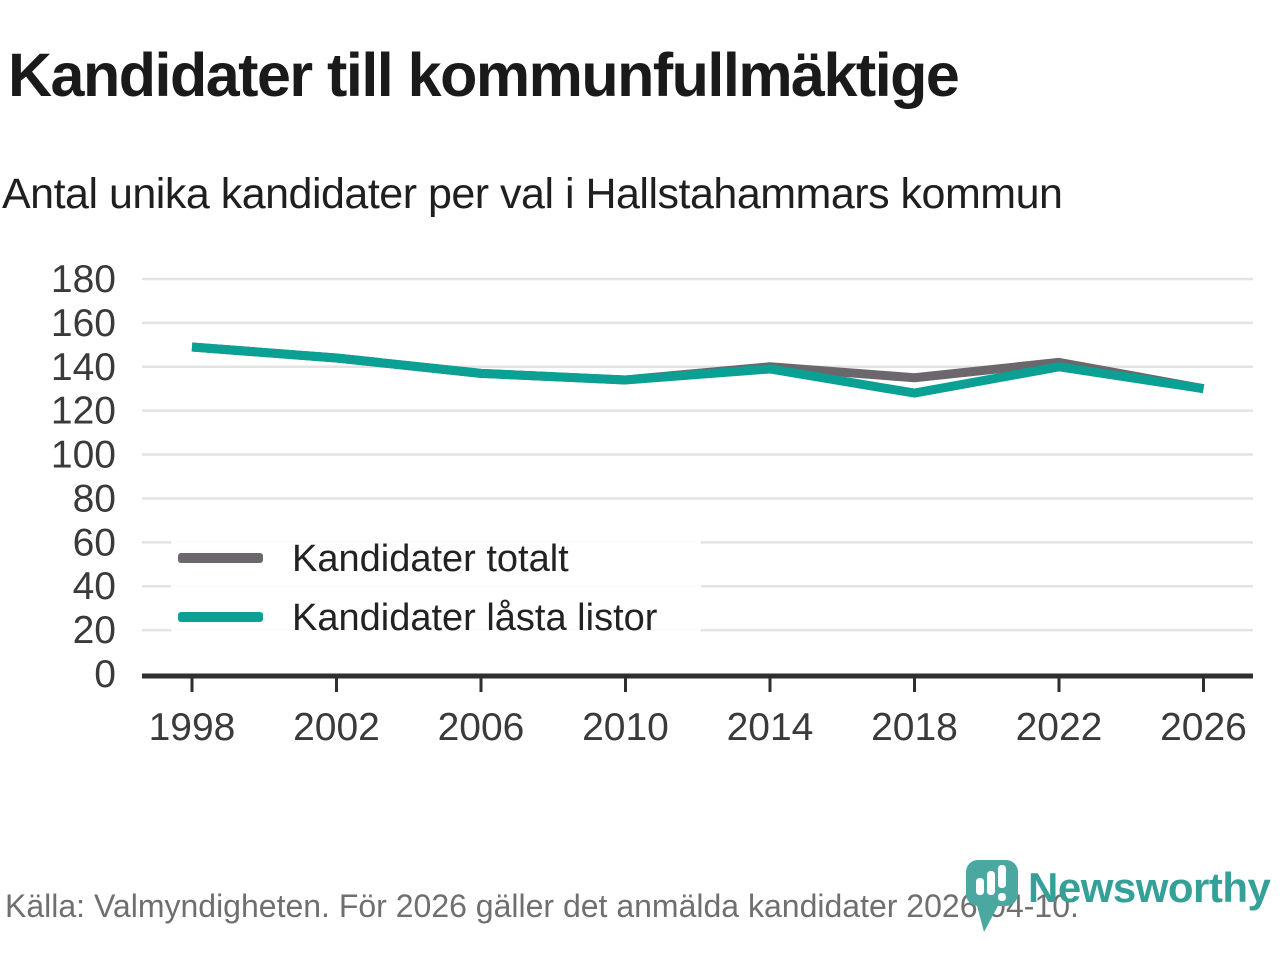 The image size is (1280, 960). What do you see at coordinates (94, 586) in the screenshot?
I see `y-tick-label: 40` at bounding box center [94, 586].